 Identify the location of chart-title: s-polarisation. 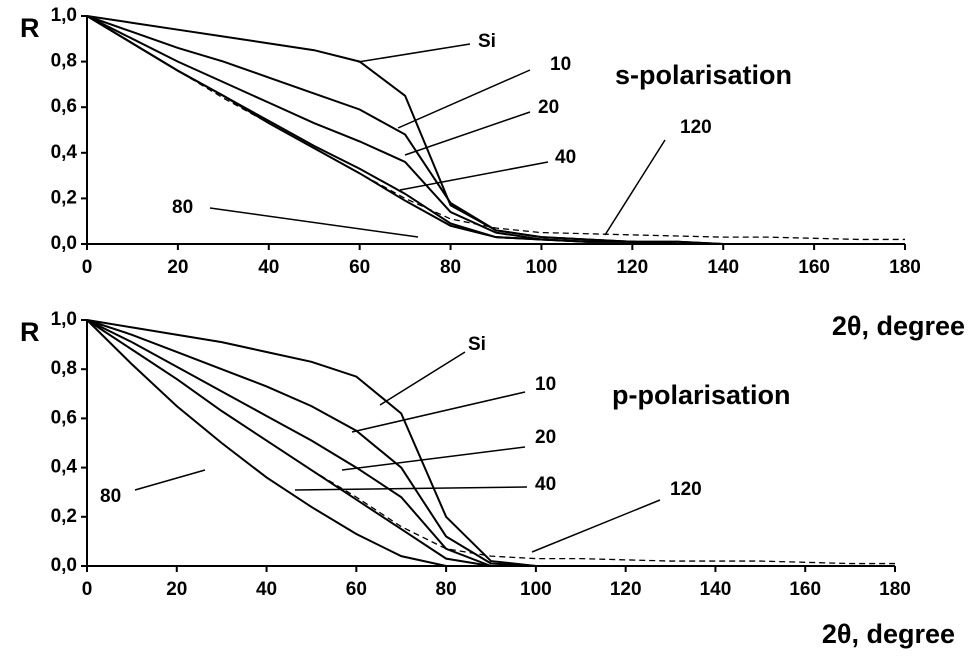
(703, 75).